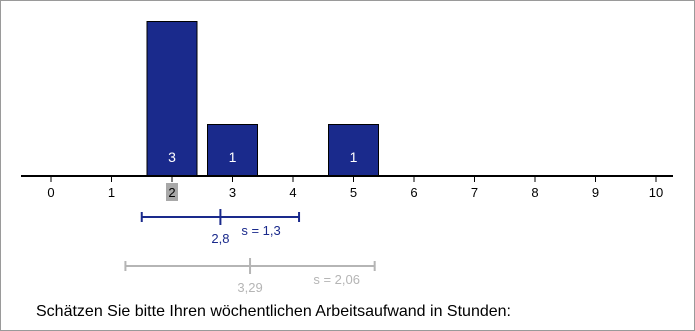  I want to click on stat-sd-label-own: s = 1,3, so click(260, 230).